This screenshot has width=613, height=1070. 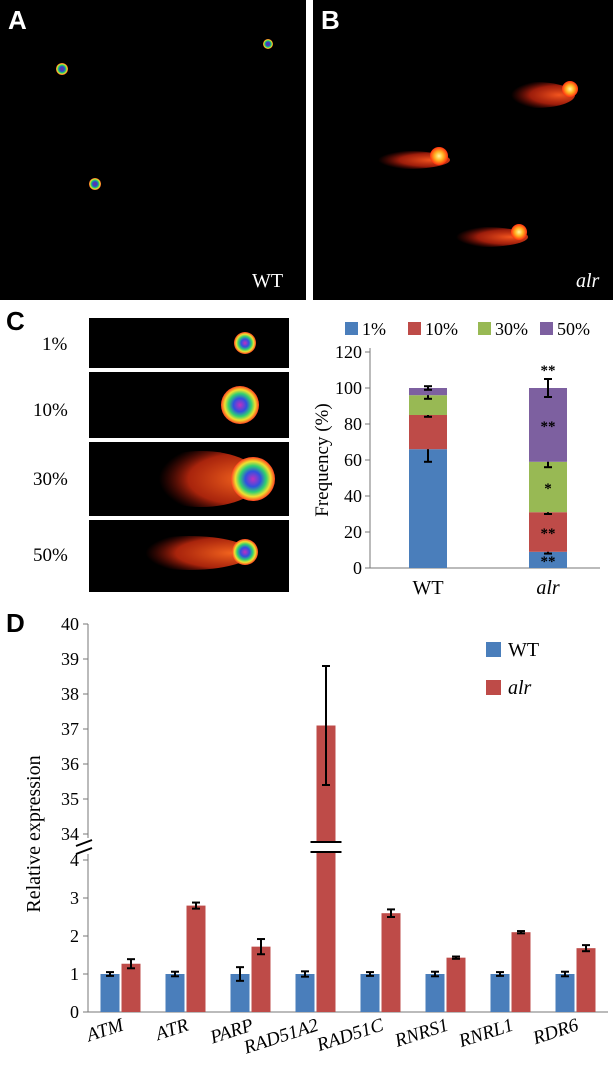 What do you see at coordinates (70, 799) in the screenshot?
I see `y-tick-label-6: 35` at bounding box center [70, 799].